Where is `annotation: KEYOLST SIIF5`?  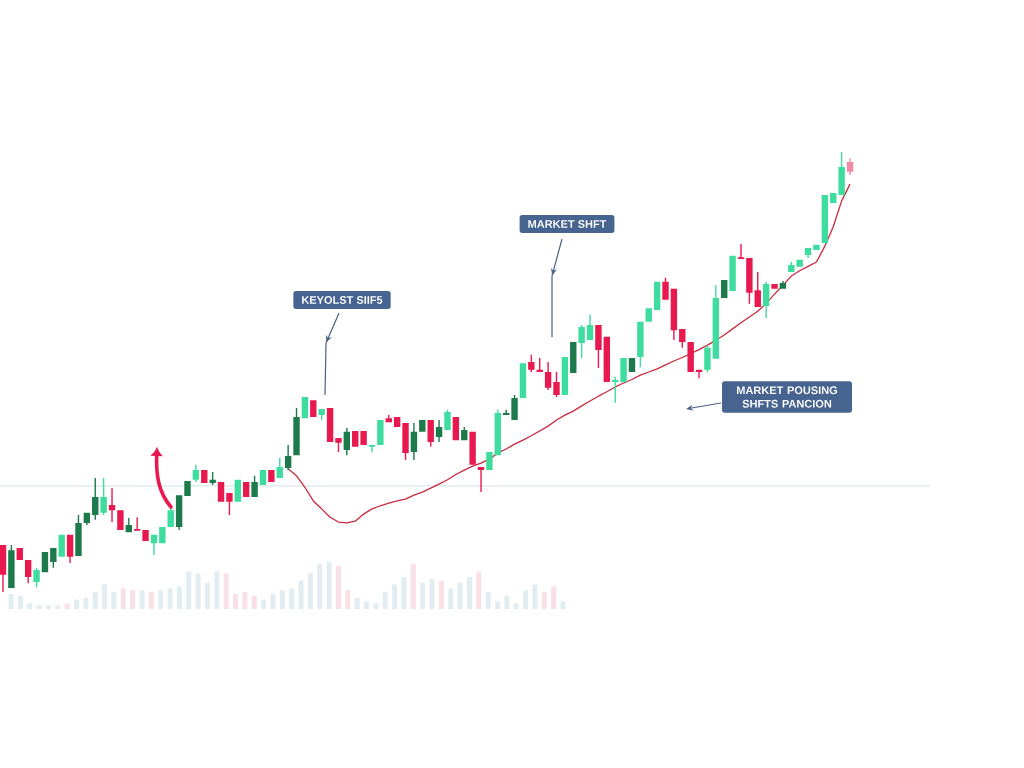 annotation: KEYOLST SIIF5 is located at coordinates (342, 300).